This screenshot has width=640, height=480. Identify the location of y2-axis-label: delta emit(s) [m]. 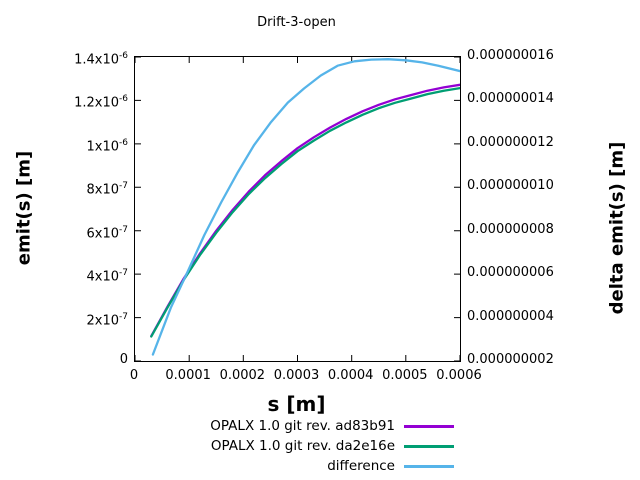
(617, 228).